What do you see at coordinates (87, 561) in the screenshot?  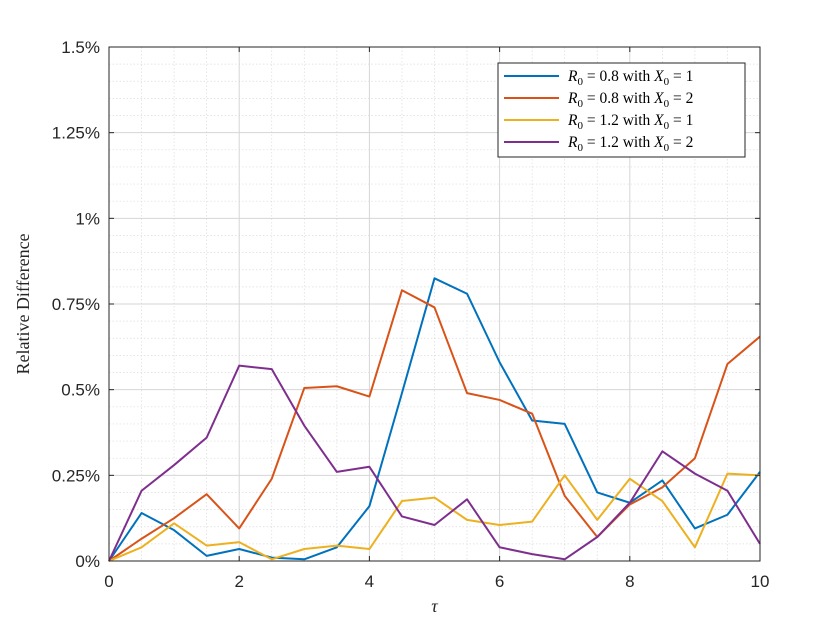 I see `y-tick-label: 0%` at bounding box center [87, 561].